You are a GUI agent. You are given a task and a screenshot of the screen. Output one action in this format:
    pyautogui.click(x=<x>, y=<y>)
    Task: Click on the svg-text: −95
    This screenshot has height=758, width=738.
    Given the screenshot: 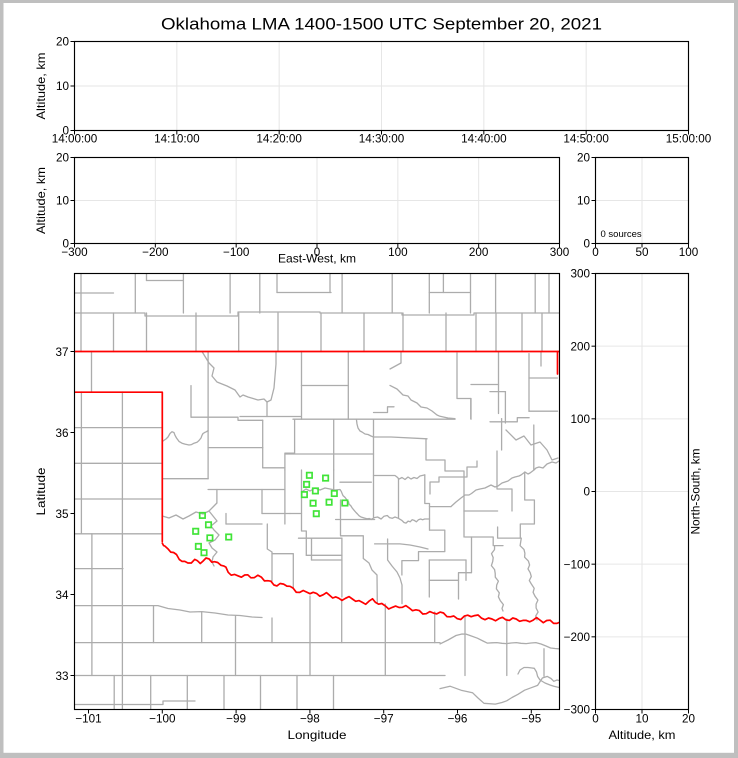 What is the action you would take?
    pyautogui.click(x=531, y=718)
    